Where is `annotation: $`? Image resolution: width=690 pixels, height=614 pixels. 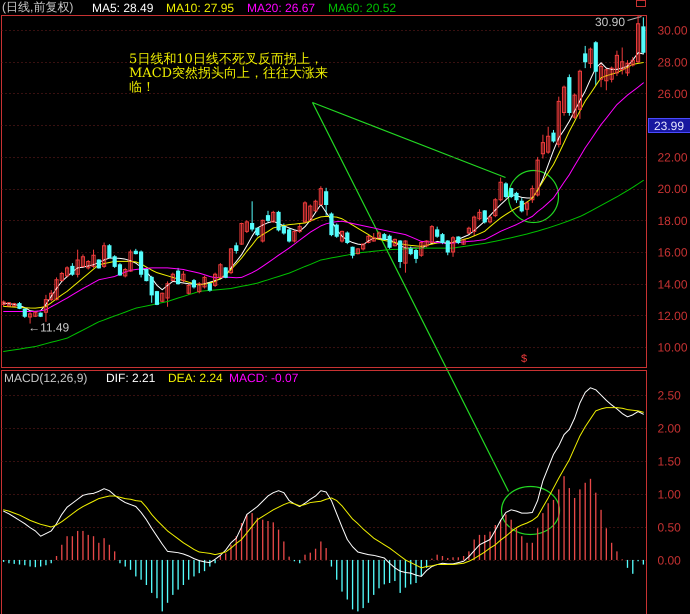
annotation: $ is located at coordinates (524, 359).